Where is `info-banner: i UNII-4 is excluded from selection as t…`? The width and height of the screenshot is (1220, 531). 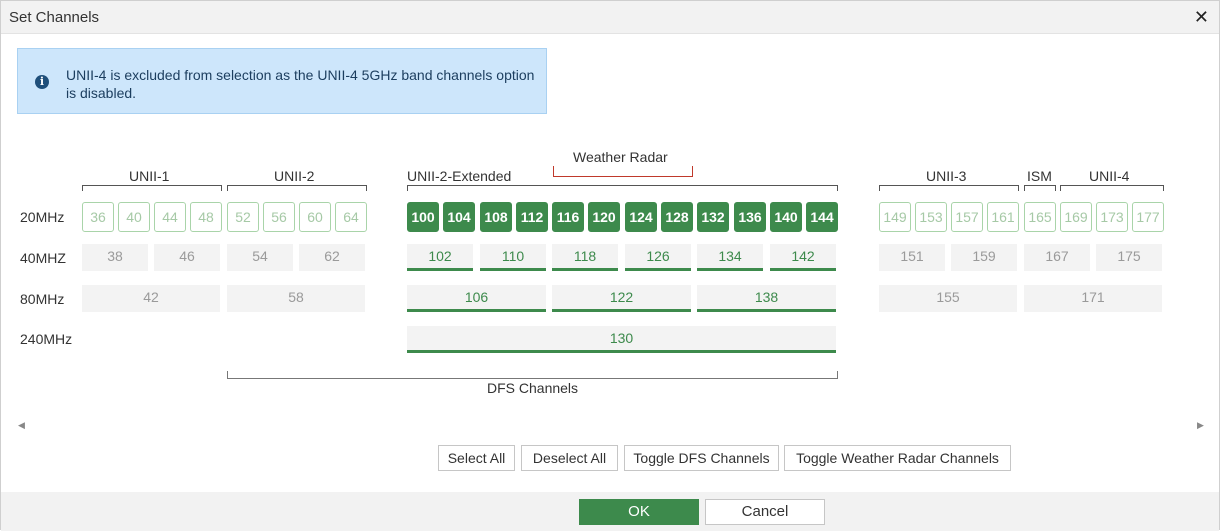 info-banner: i UNII-4 is excluded from selection as t… is located at coordinates (282, 81).